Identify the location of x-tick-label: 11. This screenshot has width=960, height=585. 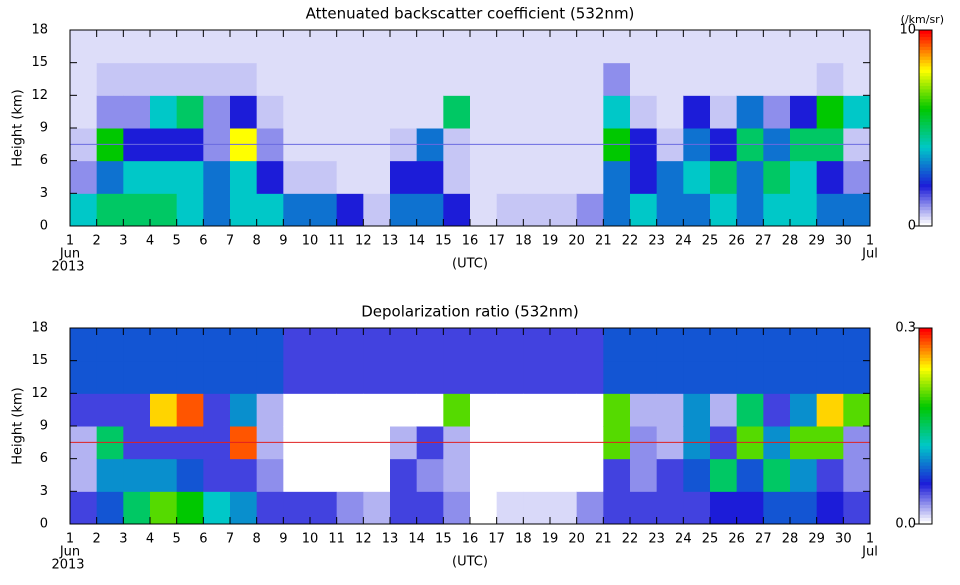
(336, 539).